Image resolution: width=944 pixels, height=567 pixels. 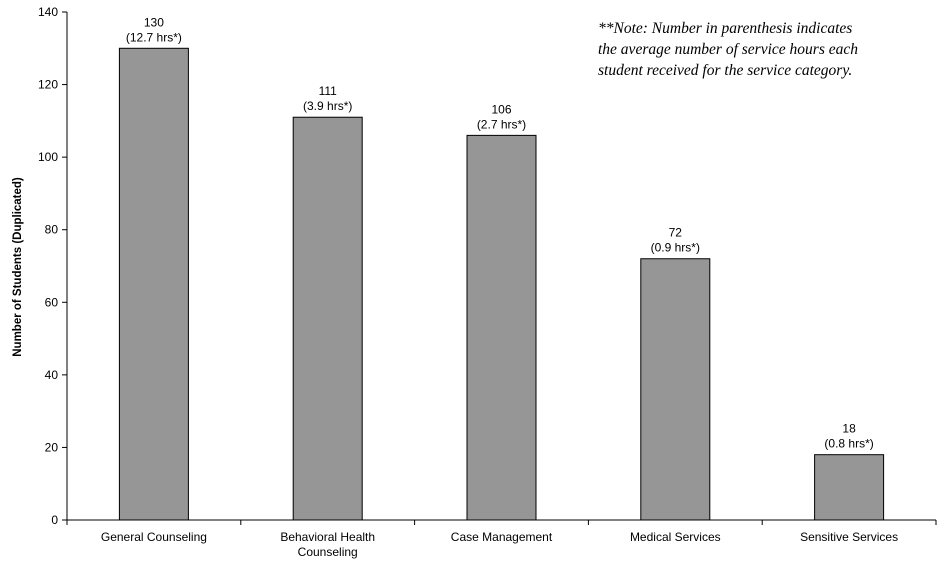 What do you see at coordinates (52, 447) in the screenshot?
I see `y-tick-label: 20` at bounding box center [52, 447].